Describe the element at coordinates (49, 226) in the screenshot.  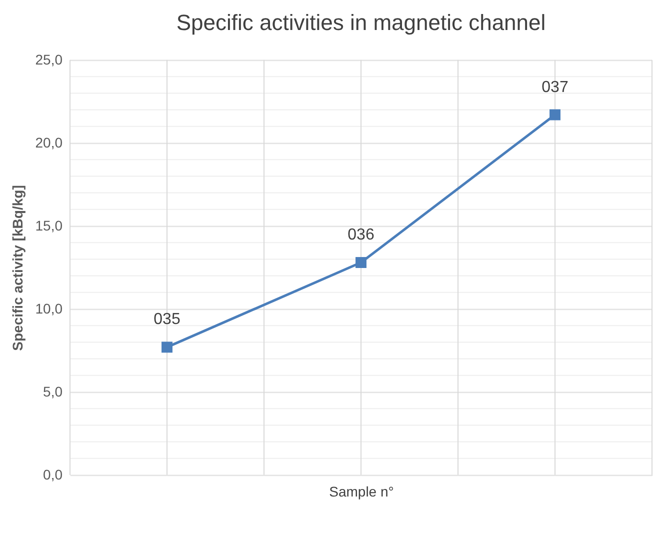
I see `y-tick-label: 15,0` at that location.